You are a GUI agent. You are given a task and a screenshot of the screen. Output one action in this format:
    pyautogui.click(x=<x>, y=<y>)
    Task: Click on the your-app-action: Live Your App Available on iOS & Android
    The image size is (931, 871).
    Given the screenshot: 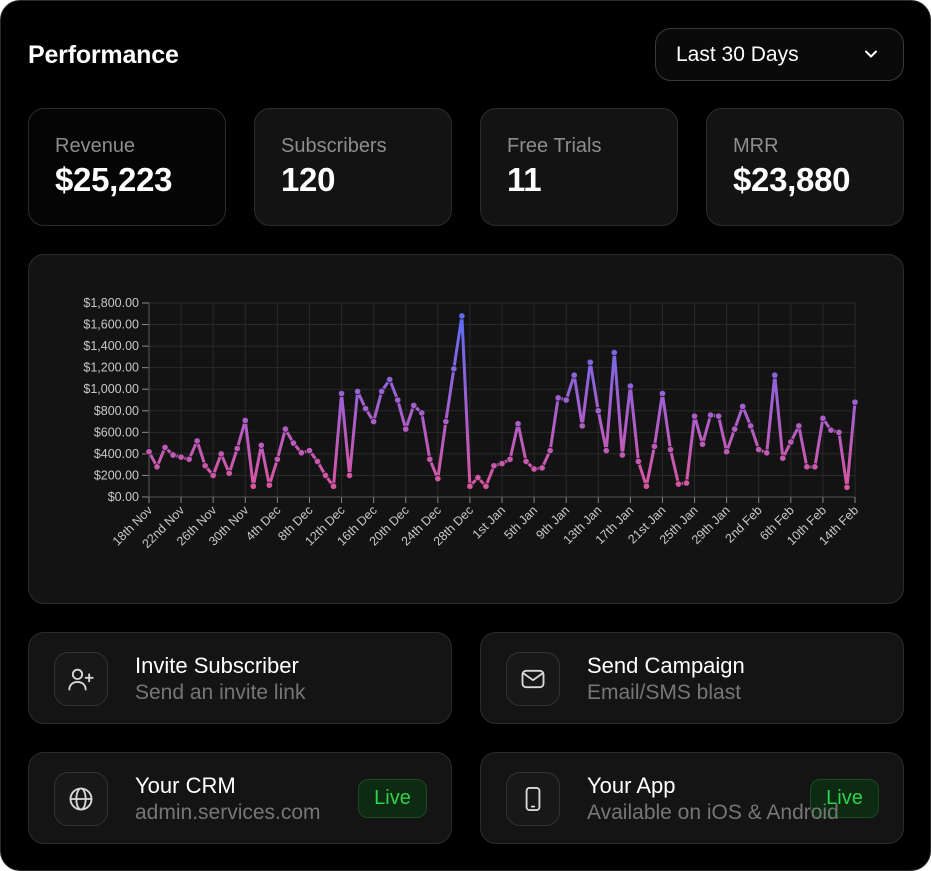 What is the action you would take?
    pyautogui.click(x=692, y=798)
    